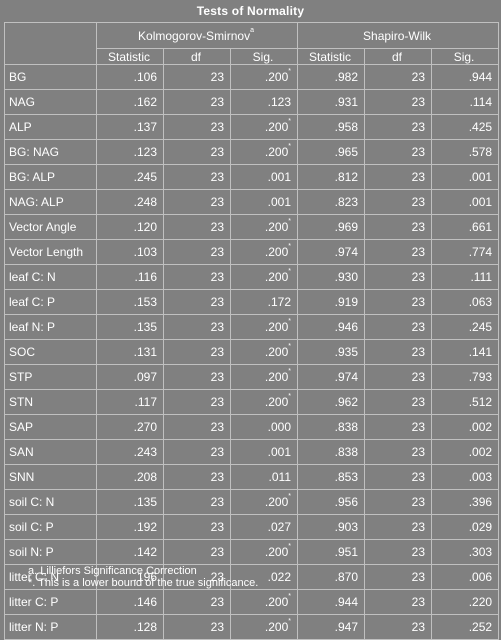  What do you see at coordinates (50, 43) in the screenshot?
I see `header-corner` at bounding box center [50, 43].